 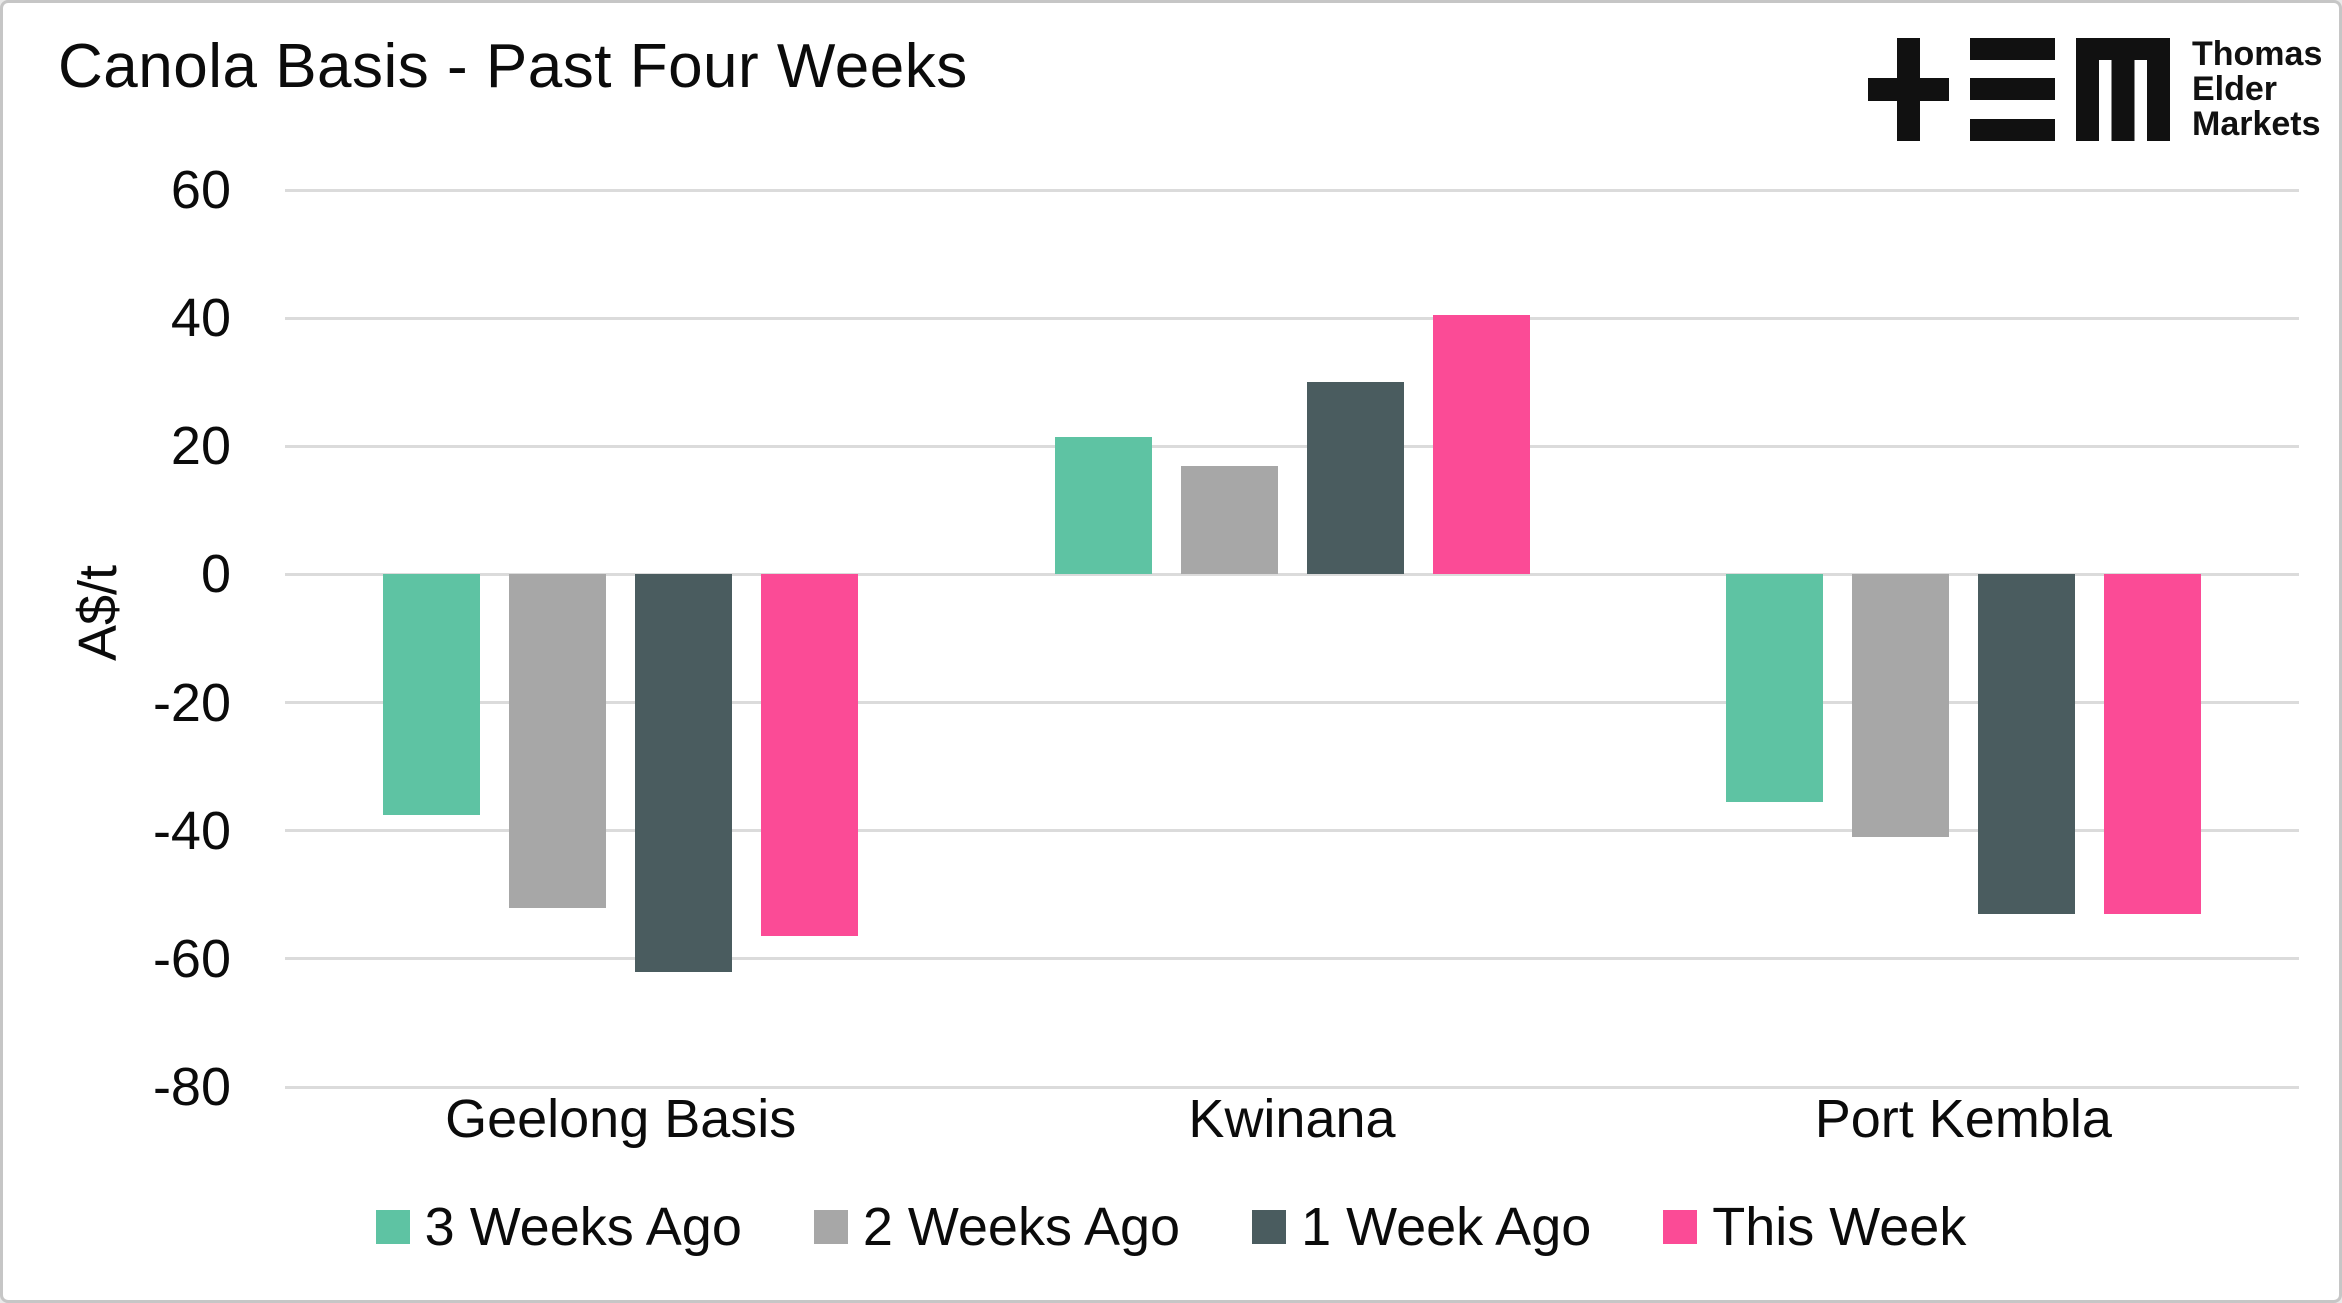 What do you see at coordinates (1963, 1119) in the screenshot?
I see `category-label-port-kembla: Port Kembla` at bounding box center [1963, 1119].